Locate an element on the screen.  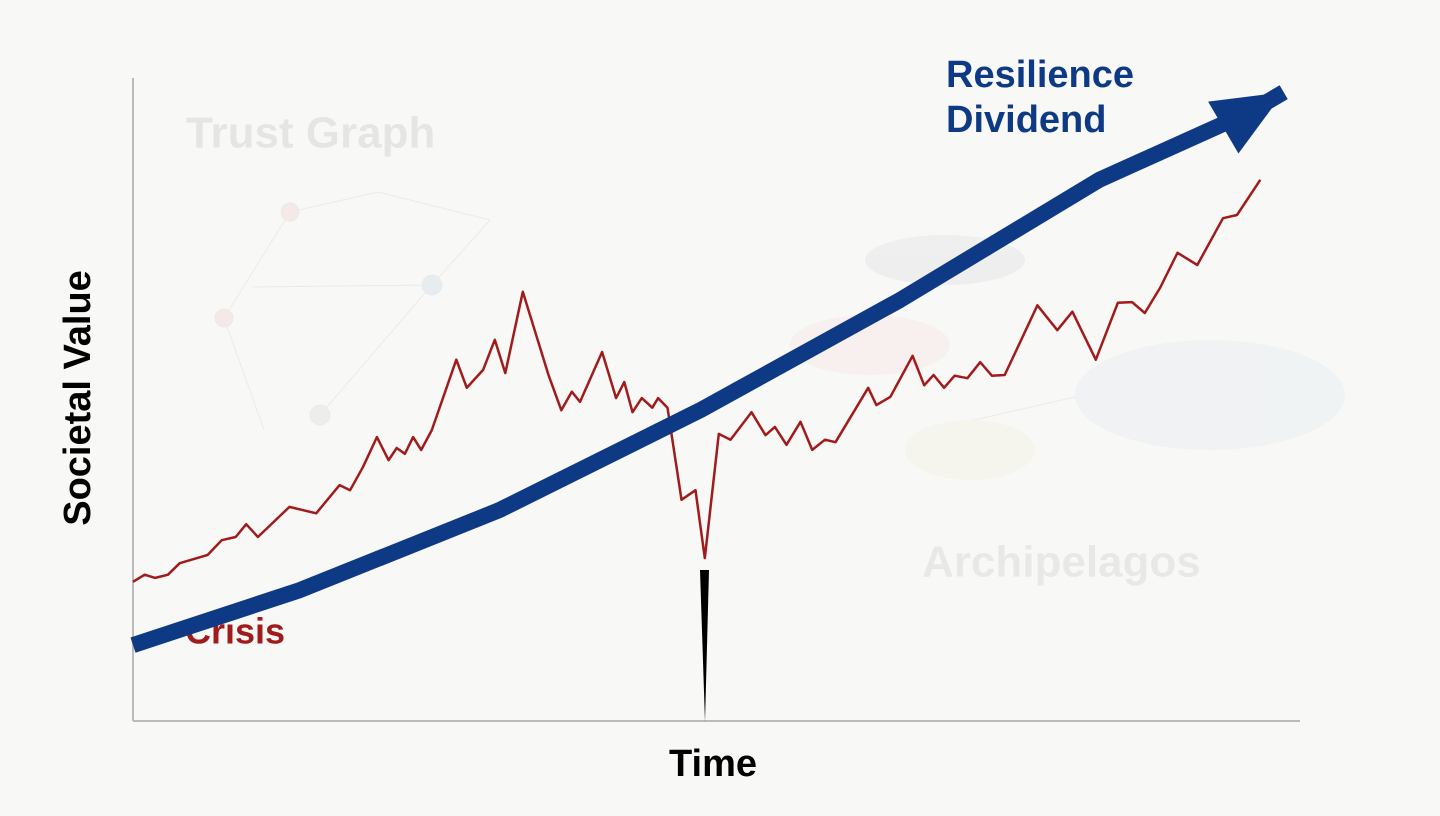
watermark: Archipelagos is located at coordinates (1061, 562).